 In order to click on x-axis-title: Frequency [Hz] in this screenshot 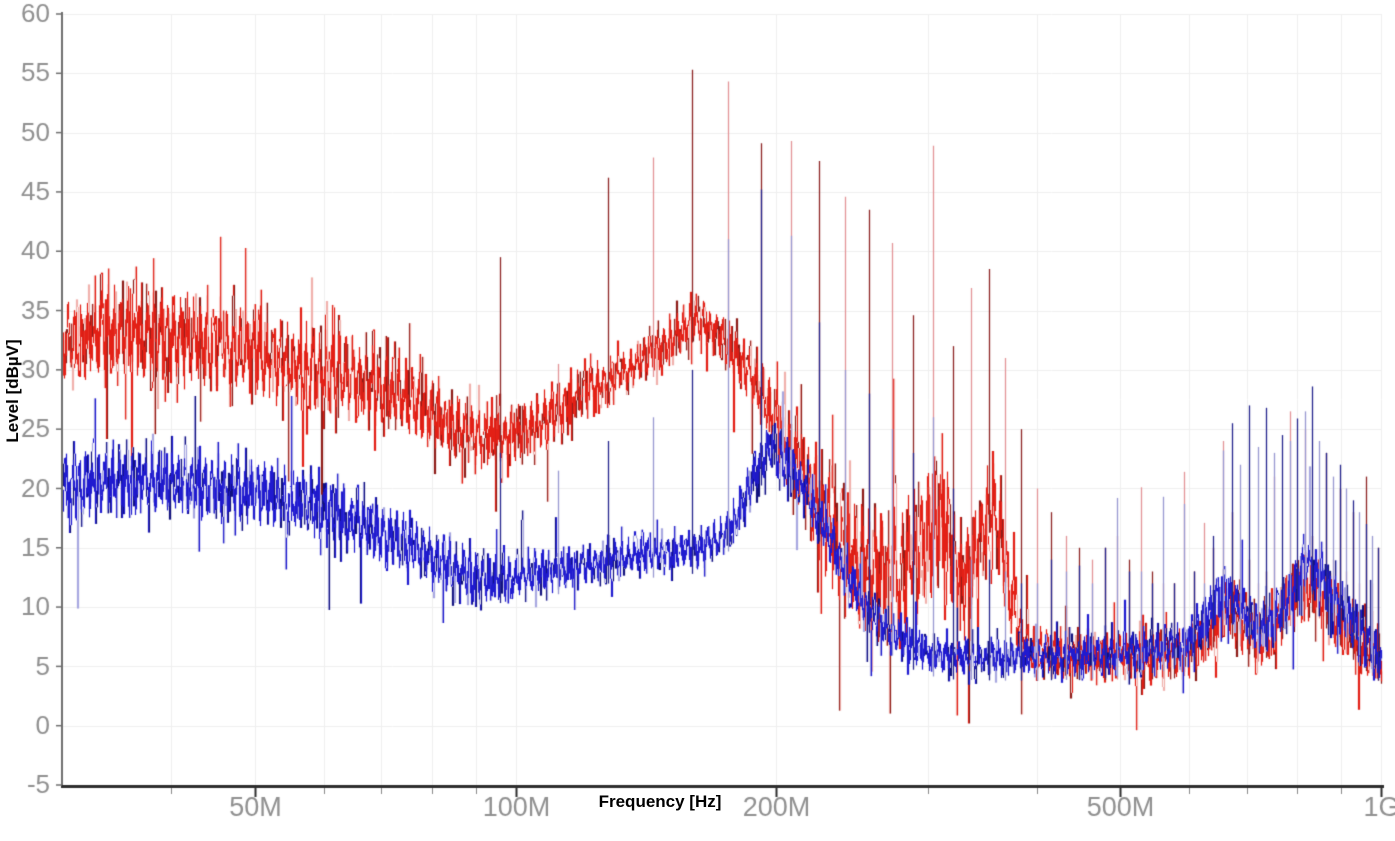, I will do `click(660, 801)`.